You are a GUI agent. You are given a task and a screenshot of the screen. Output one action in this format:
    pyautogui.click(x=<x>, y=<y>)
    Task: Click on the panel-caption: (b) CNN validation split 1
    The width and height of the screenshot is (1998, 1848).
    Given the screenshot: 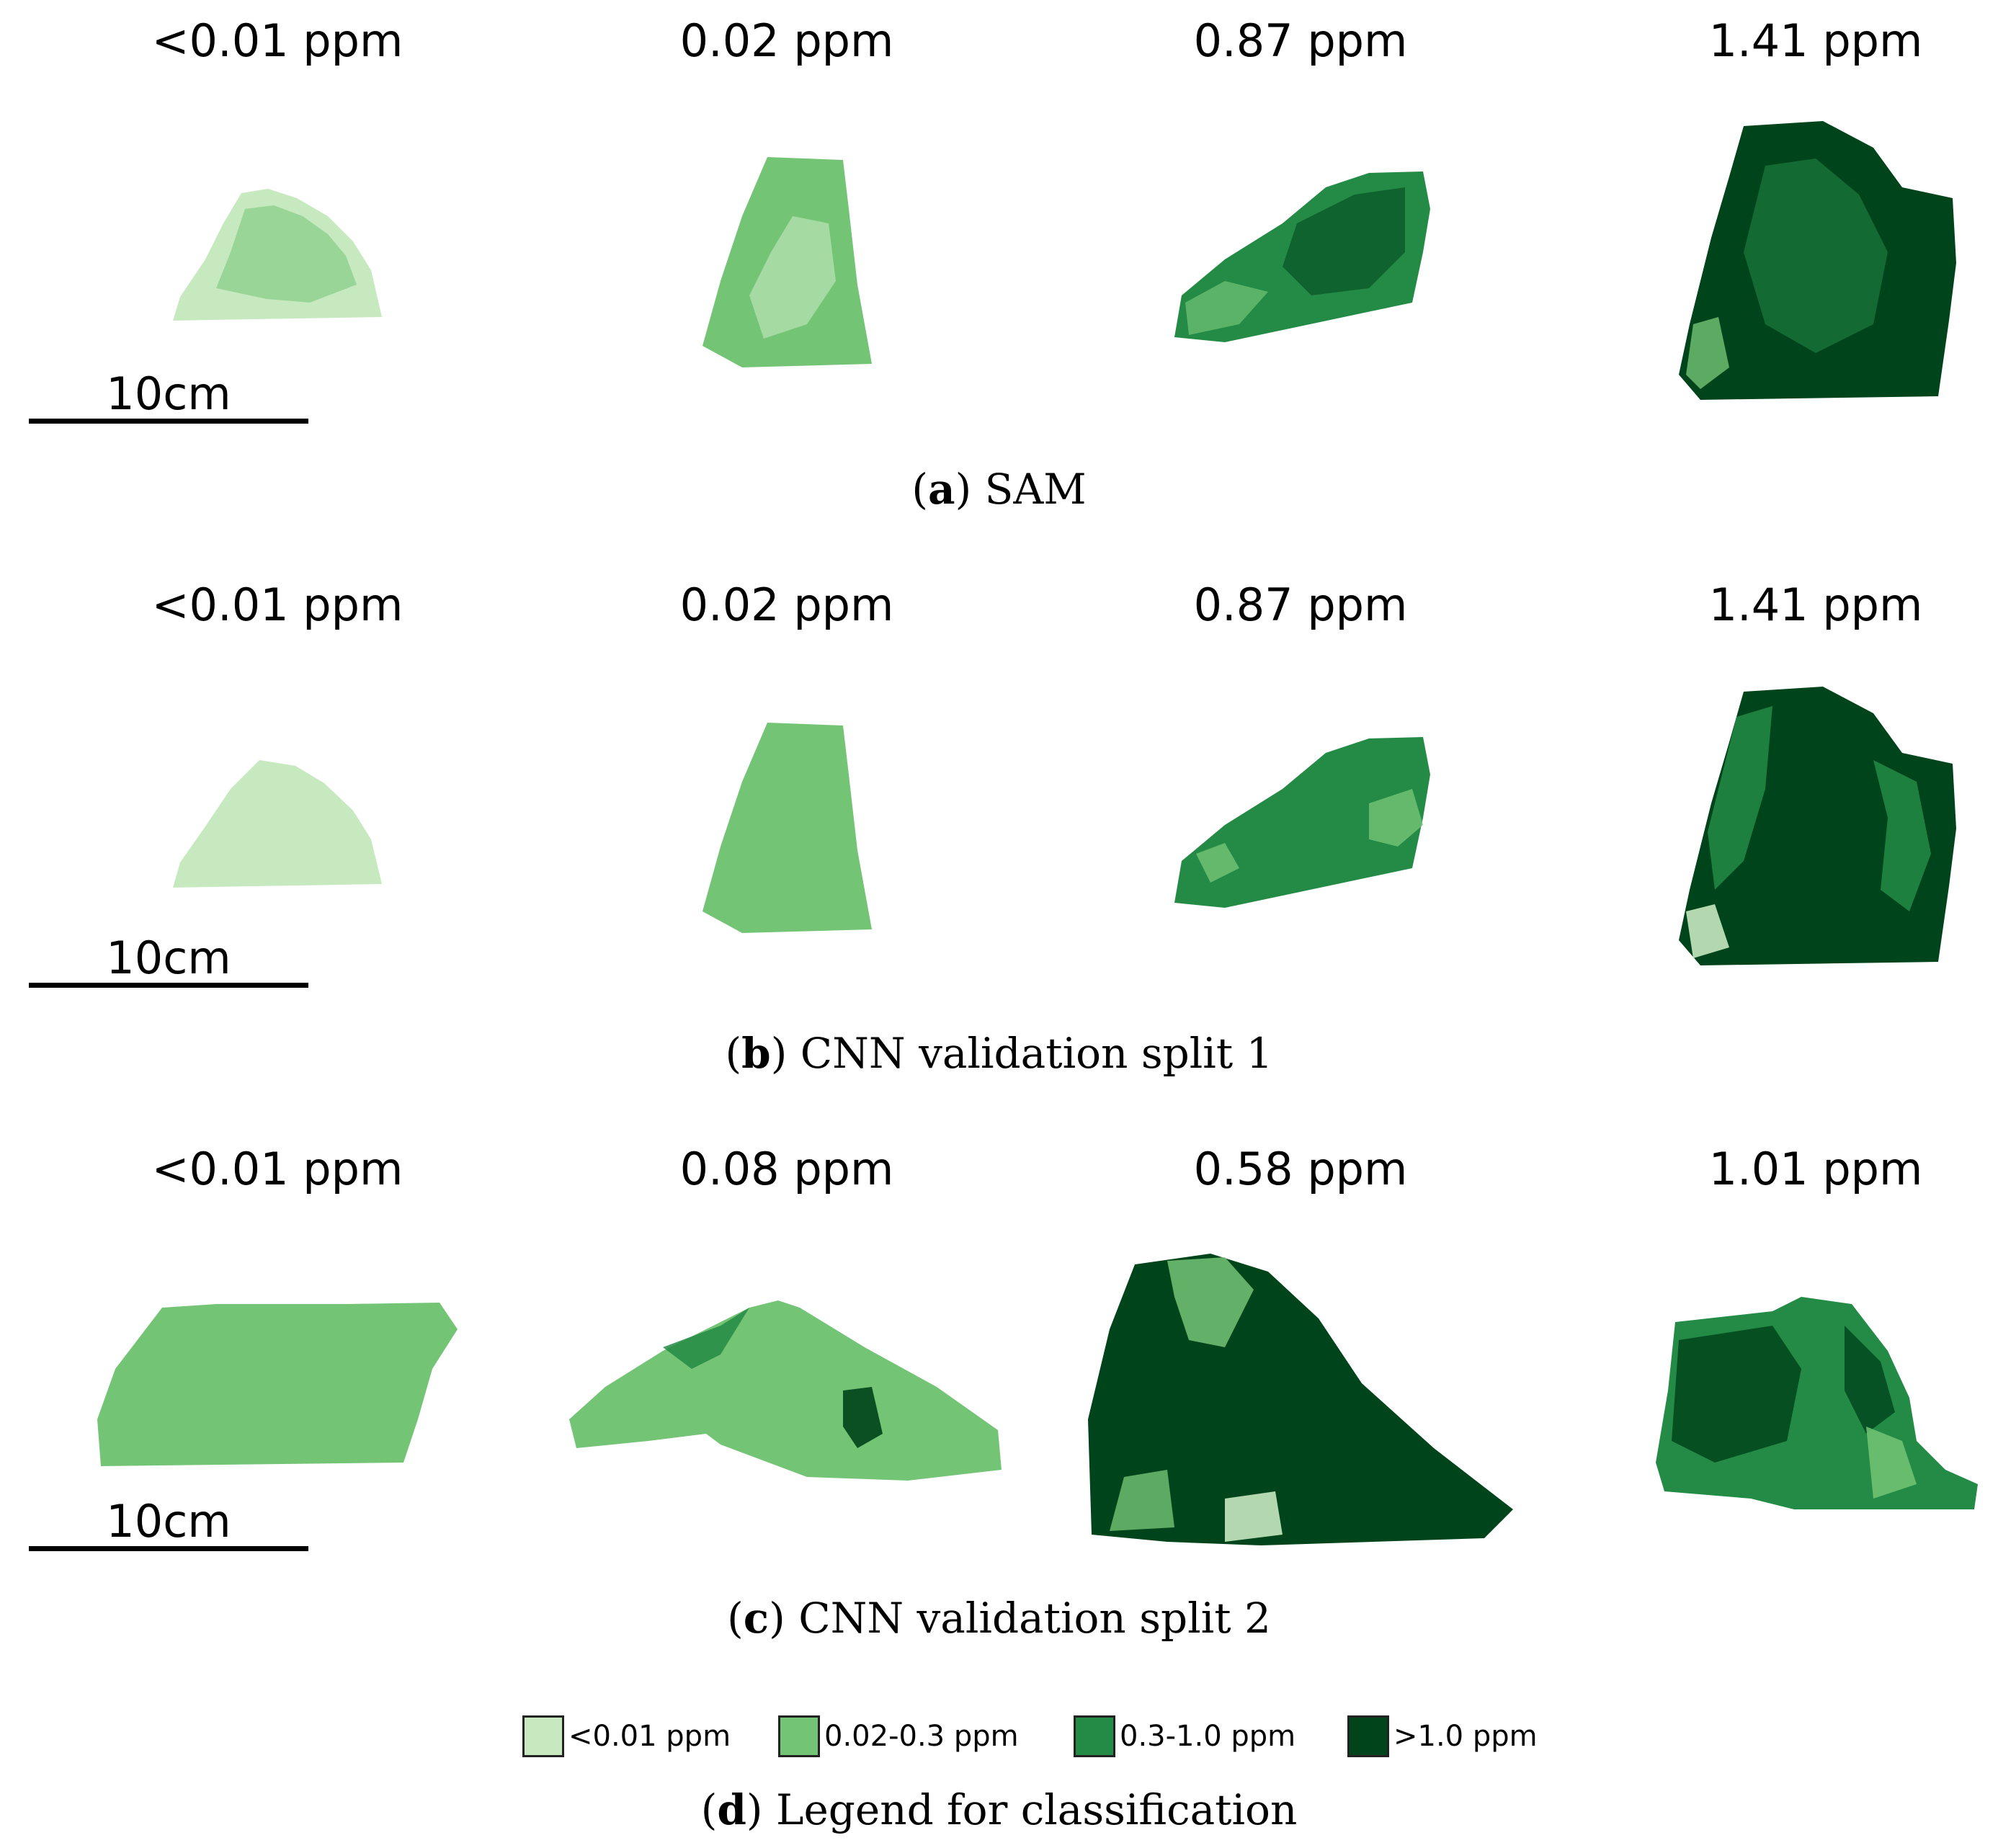 What is the action you would take?
    pyautogui.click(x=999, y=1053)
    